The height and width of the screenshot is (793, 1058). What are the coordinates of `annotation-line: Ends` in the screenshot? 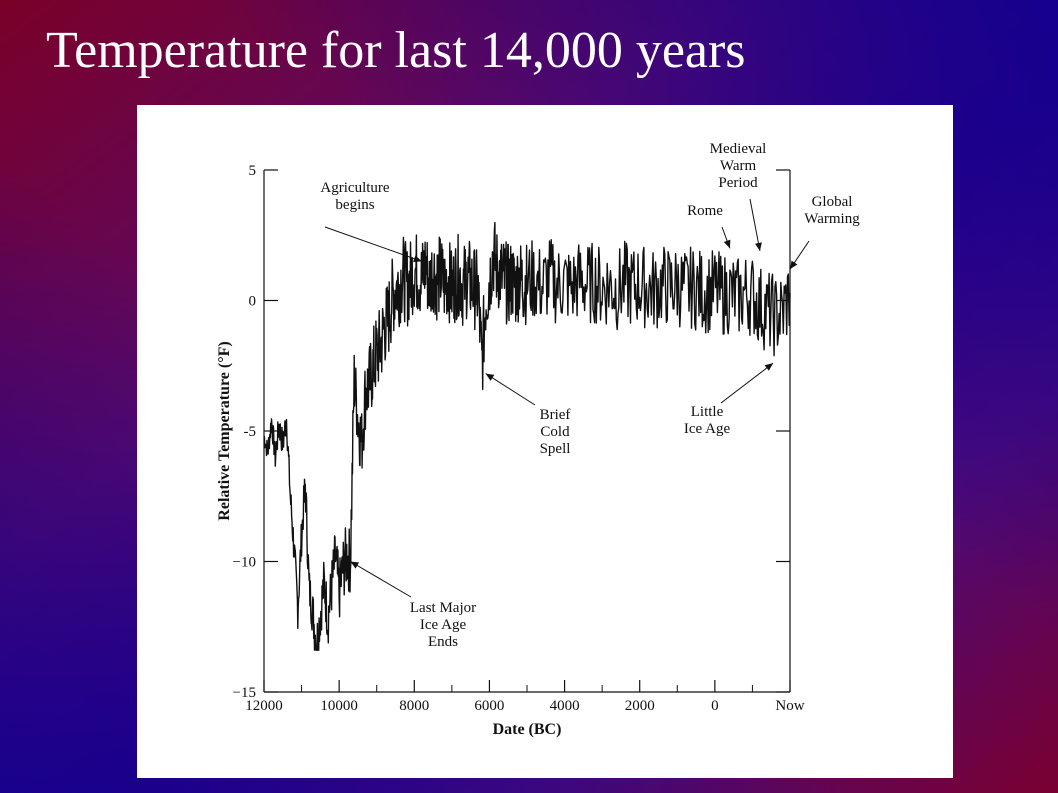 It's located at (443, 642).